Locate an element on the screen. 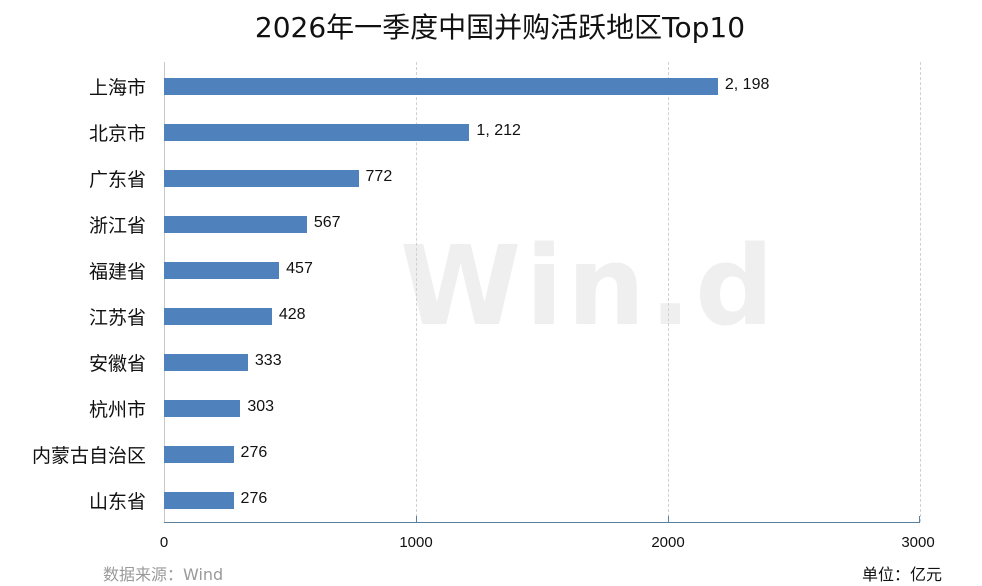 The height and width of the screenshot is (586, 982). data-label: 457 is located at coordinates (299, 268).